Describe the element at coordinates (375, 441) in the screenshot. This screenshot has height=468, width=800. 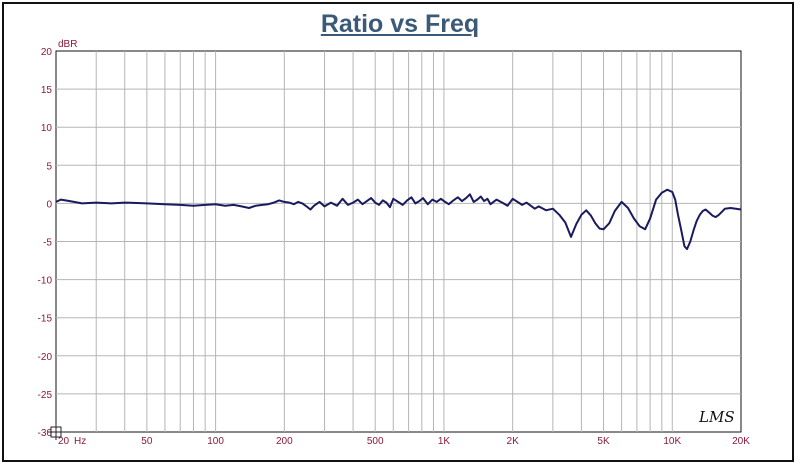
I see `x-tick-label: 500` at that location.